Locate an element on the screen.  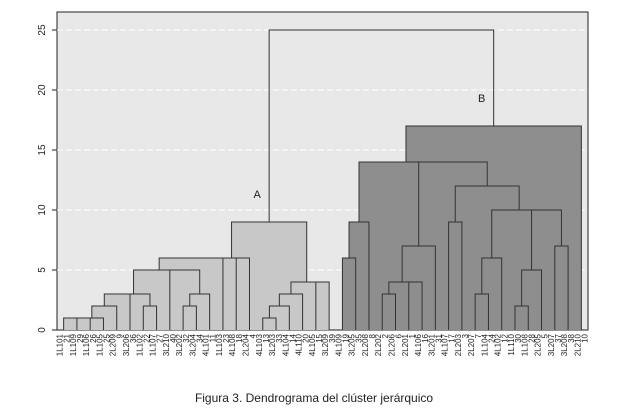
leaf-id: 3 is located at coordinates (465, 335).